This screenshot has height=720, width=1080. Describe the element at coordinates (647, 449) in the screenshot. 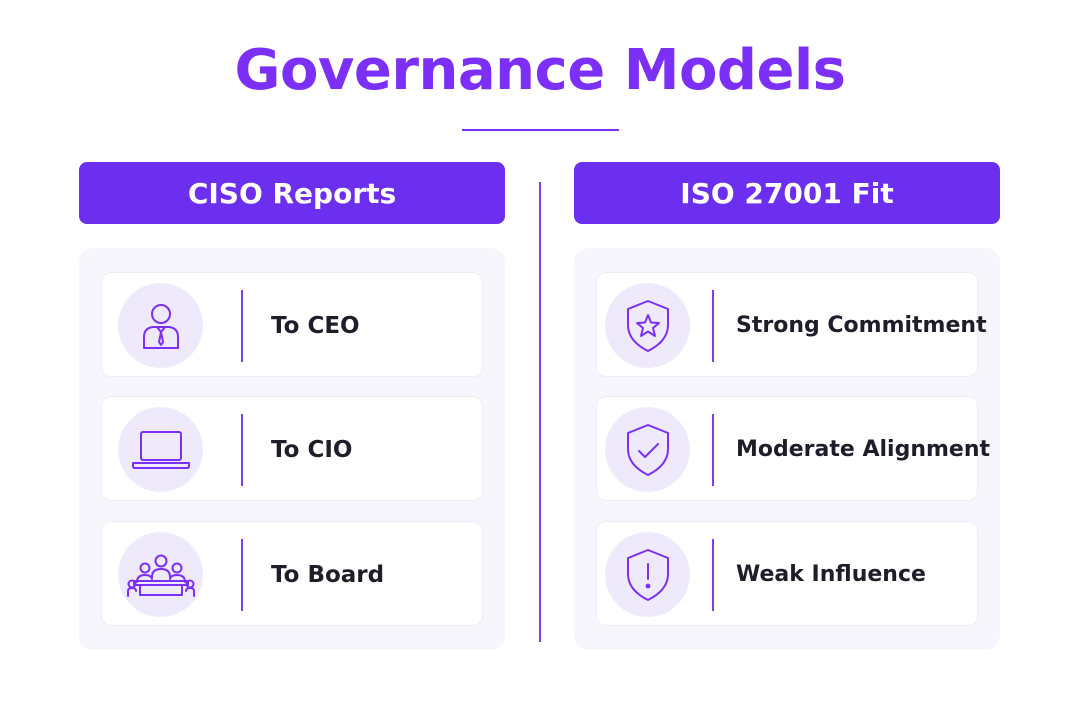

I see `shield-check-icon` at that location.